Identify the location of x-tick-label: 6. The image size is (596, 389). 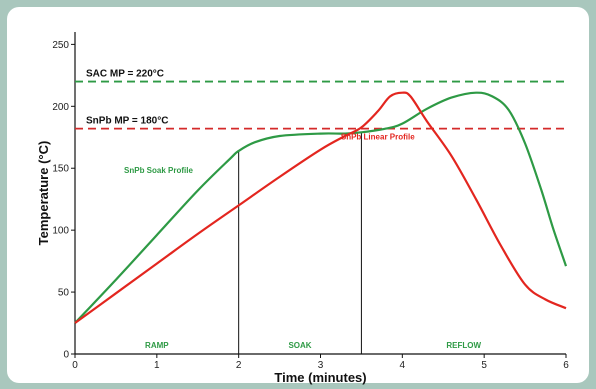
(566, 365).